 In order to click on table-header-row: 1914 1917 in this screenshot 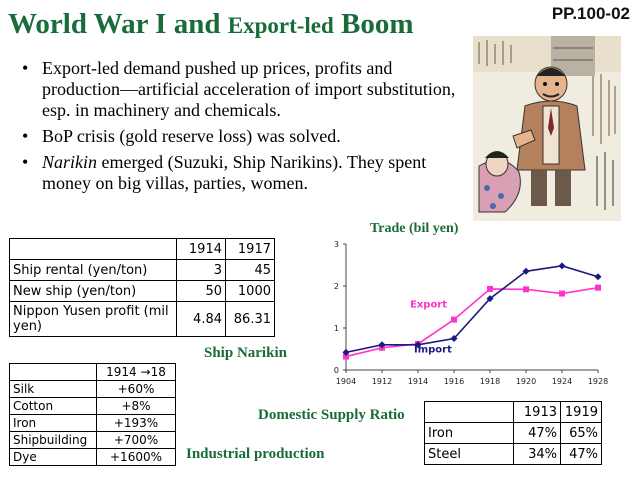, I will do `click(142, 249)`.